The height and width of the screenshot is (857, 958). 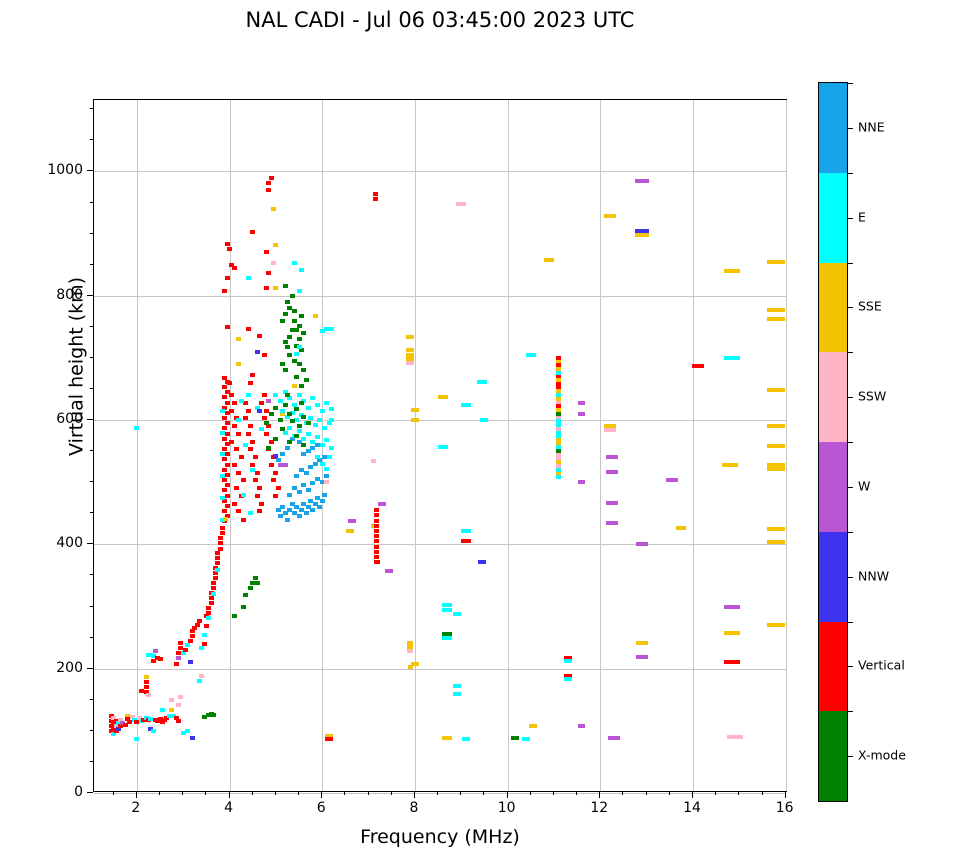 What do you see at coordinates (862, 217) in the screenshot?
I see `colorbar-label: E` at bounding box center [862, 217].